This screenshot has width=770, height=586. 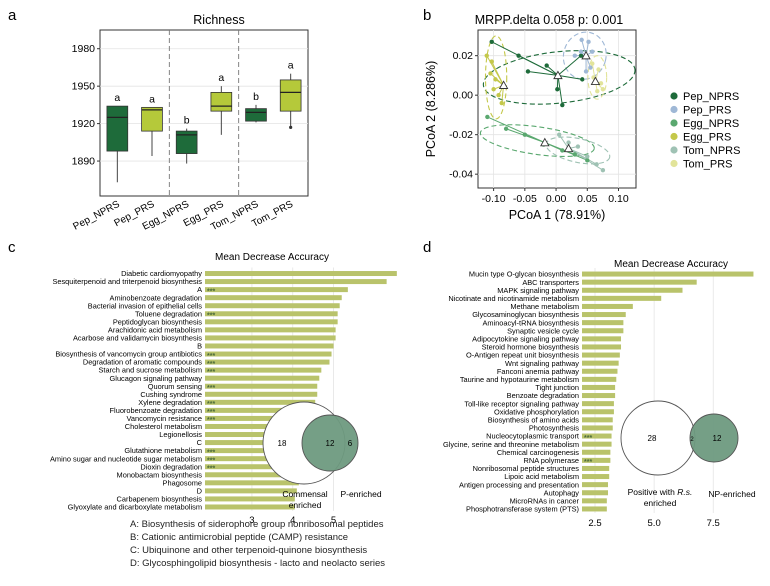 What do you see at coordinates (587, 160) in the screenshot?
I see `point-egg_nprs` at bounding box center [587, 160].